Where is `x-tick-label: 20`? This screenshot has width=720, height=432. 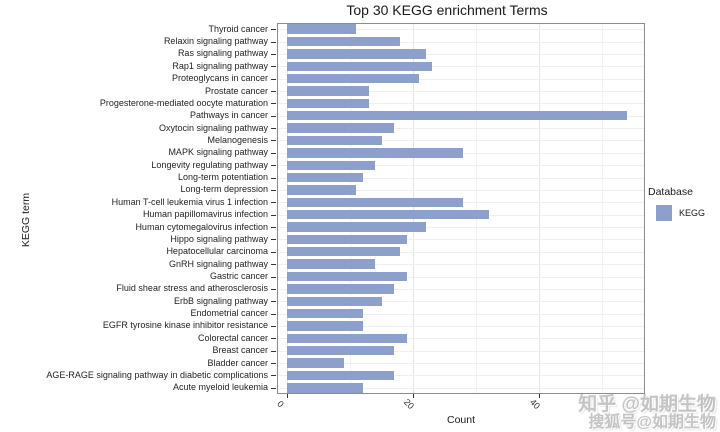
x-tick-label: 20 is located at coordinates (409, 404).